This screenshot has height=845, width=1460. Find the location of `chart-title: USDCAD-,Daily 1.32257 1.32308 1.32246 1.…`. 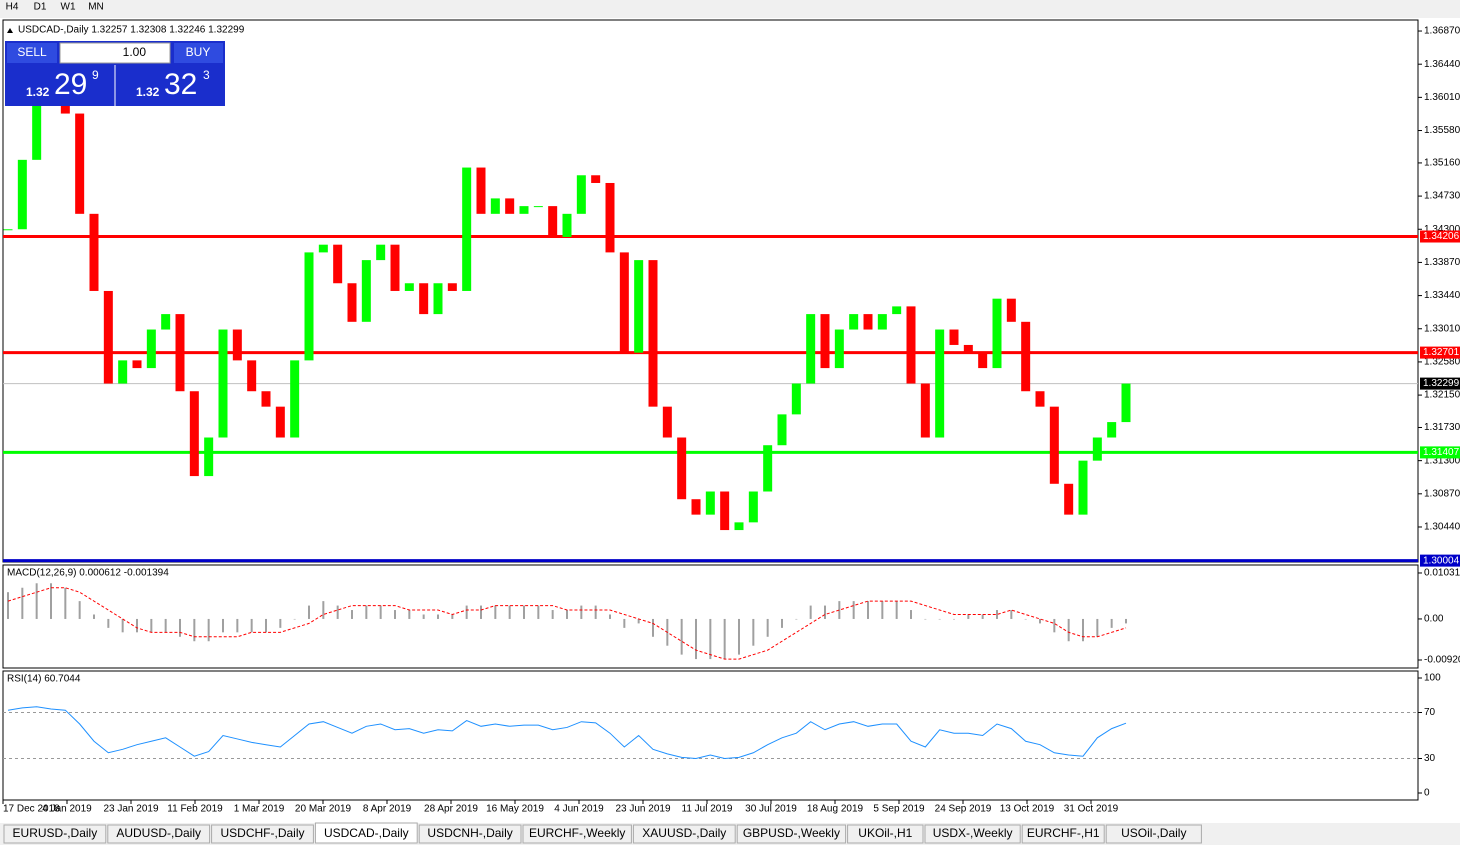

chart-title: USDCAD-,Daily 1.32257 1.32308 1.32246 1.… is located at coordinates (131, 30).